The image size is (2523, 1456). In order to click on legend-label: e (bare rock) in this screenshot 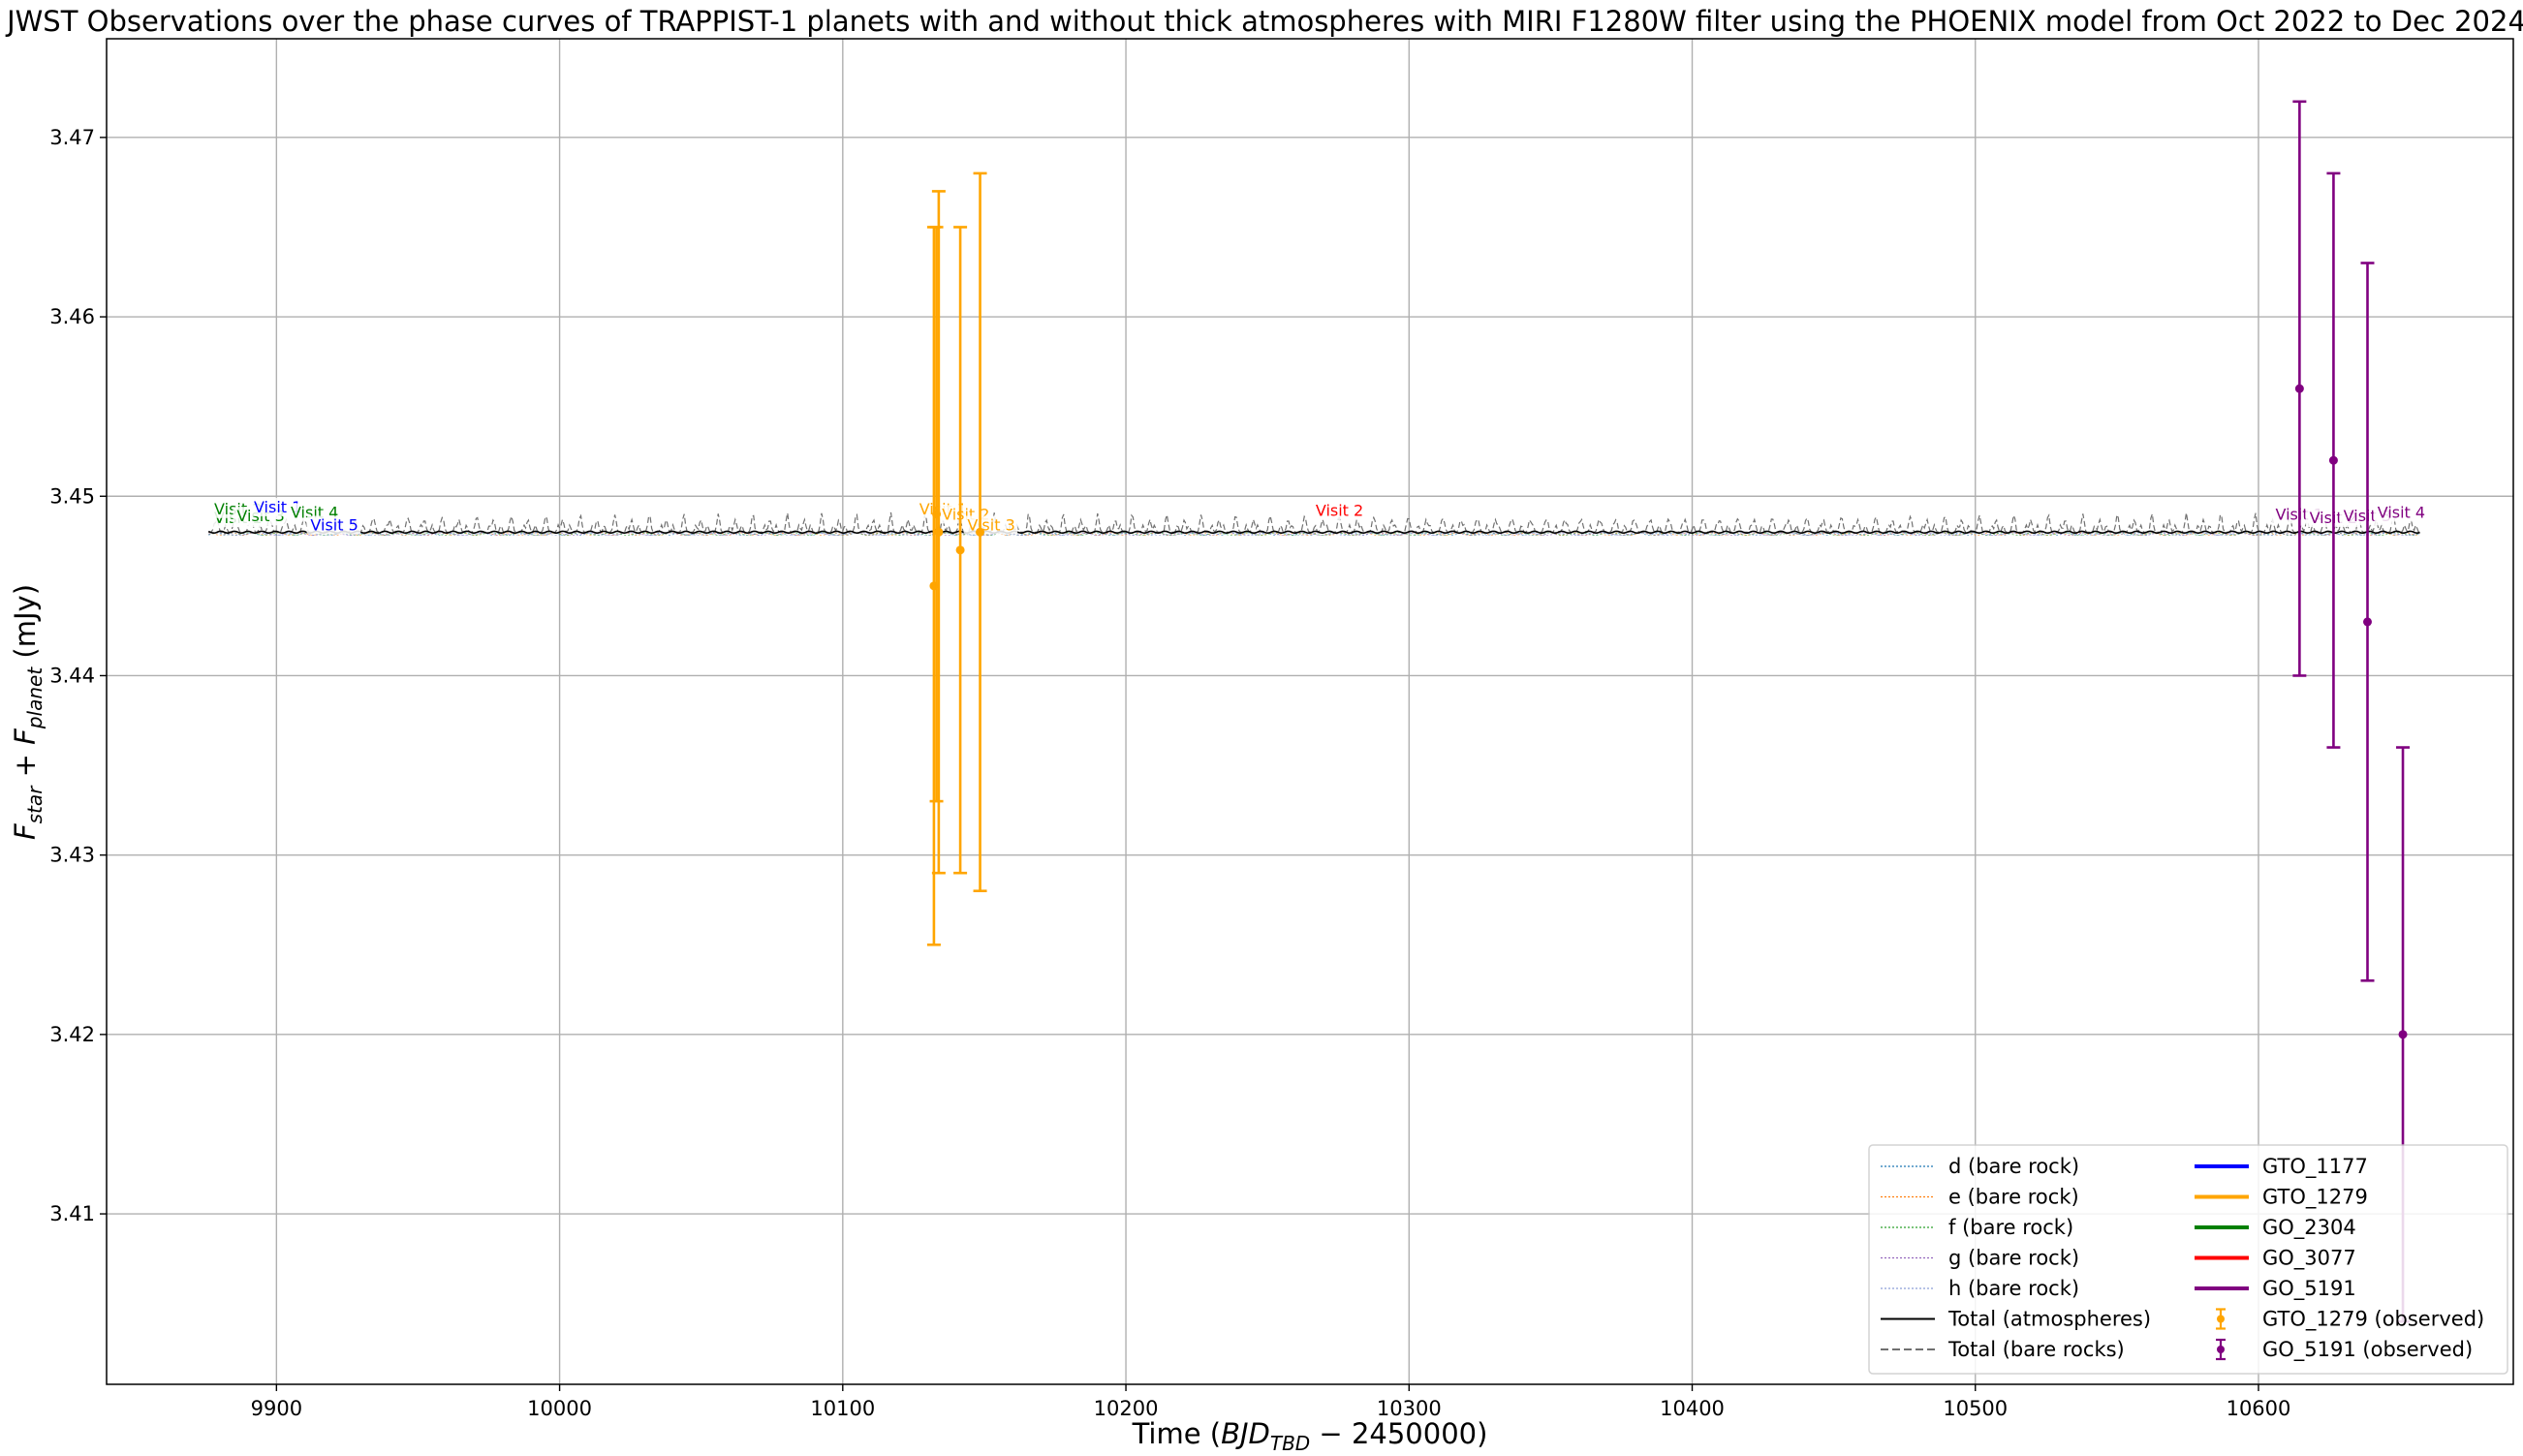, I will do `click(2013, 1198)`.